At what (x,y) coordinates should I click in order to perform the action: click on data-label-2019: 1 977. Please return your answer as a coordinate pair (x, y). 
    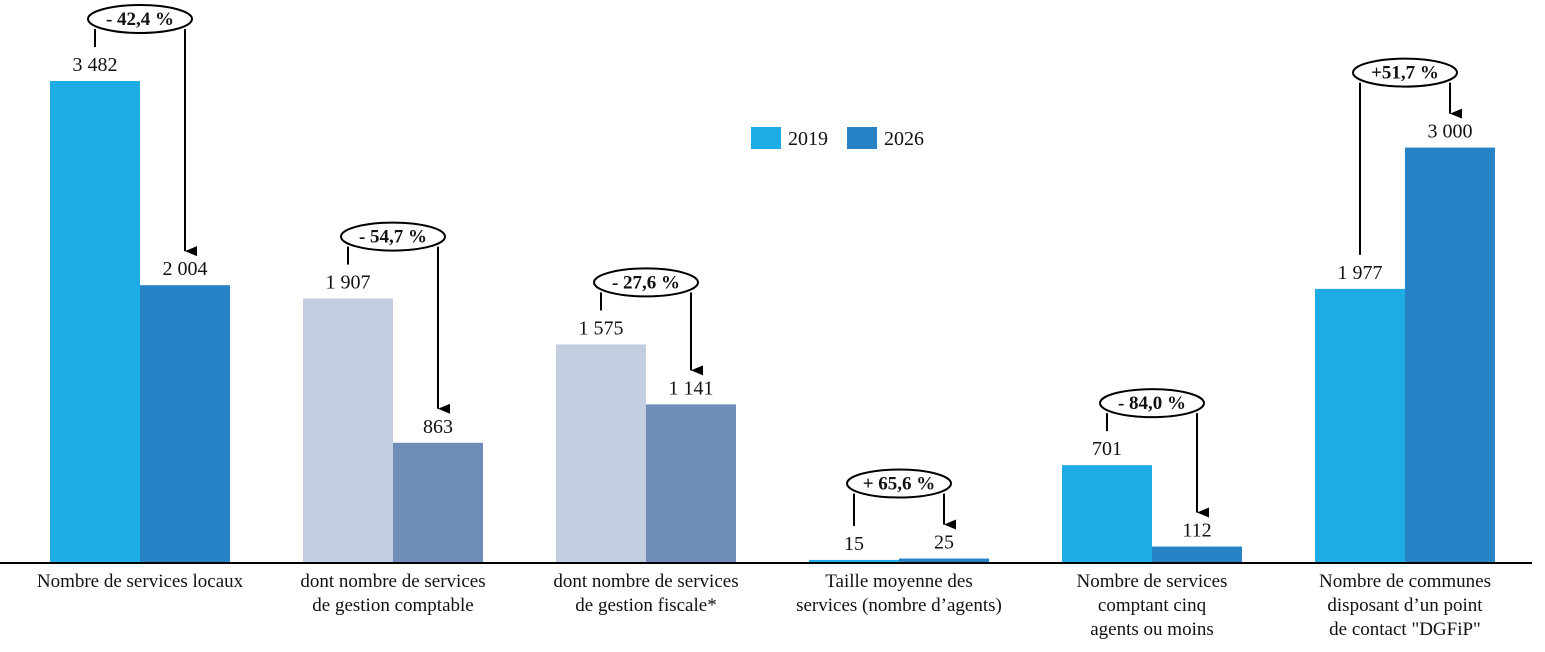
    Looking at the image, I should click on (1360, 273).